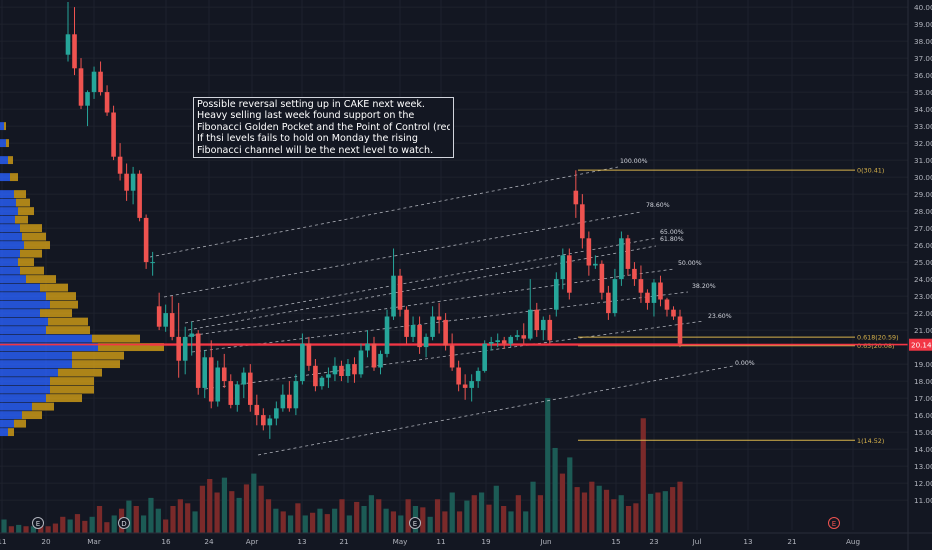 This screenshot has height=550, width=932. I want to click on fib-level-label: 0(30.41), so click(870, 171).